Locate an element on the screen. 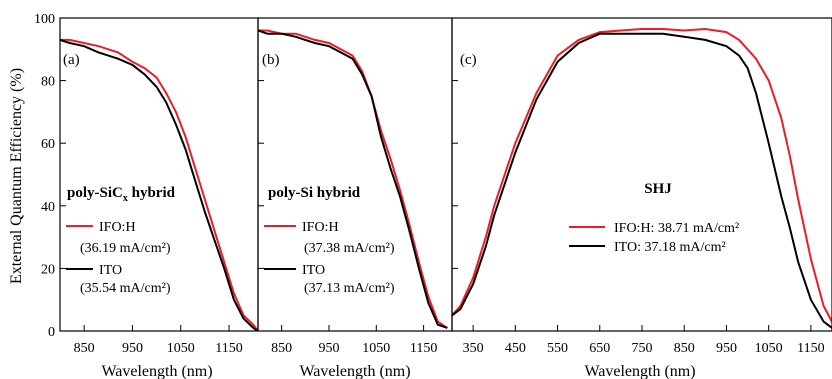 This screenshot has width=832, height=379. panel-c-x-tick-label: 650 is located at coordinates (599, 348).